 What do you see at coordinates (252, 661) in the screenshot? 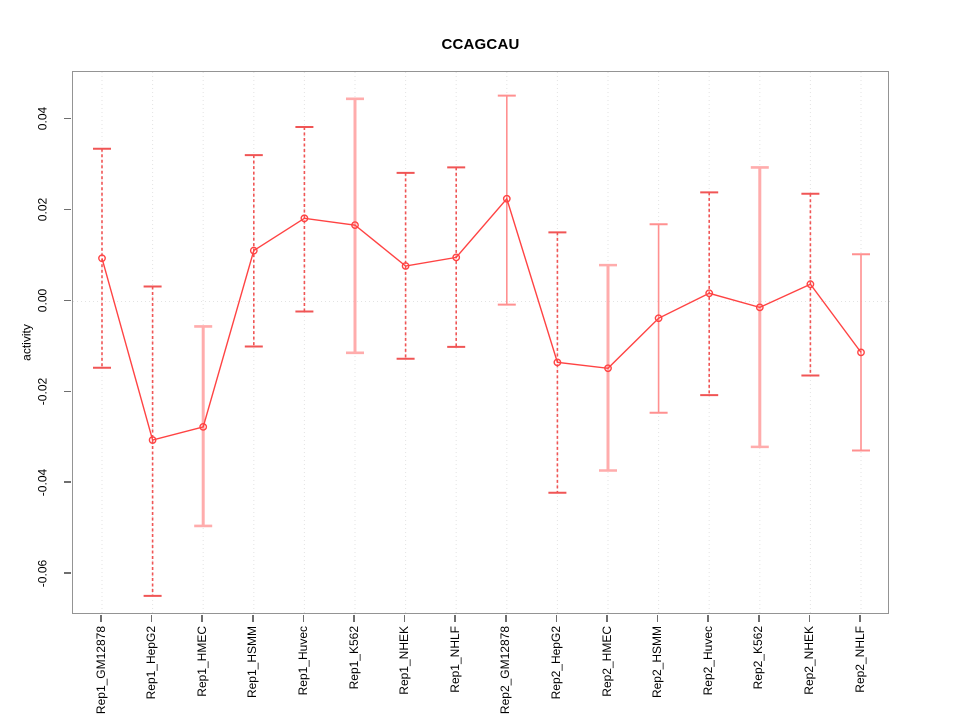
I see `x-tick-label: Rep1_HSMM` at bounding box center [252, 661].